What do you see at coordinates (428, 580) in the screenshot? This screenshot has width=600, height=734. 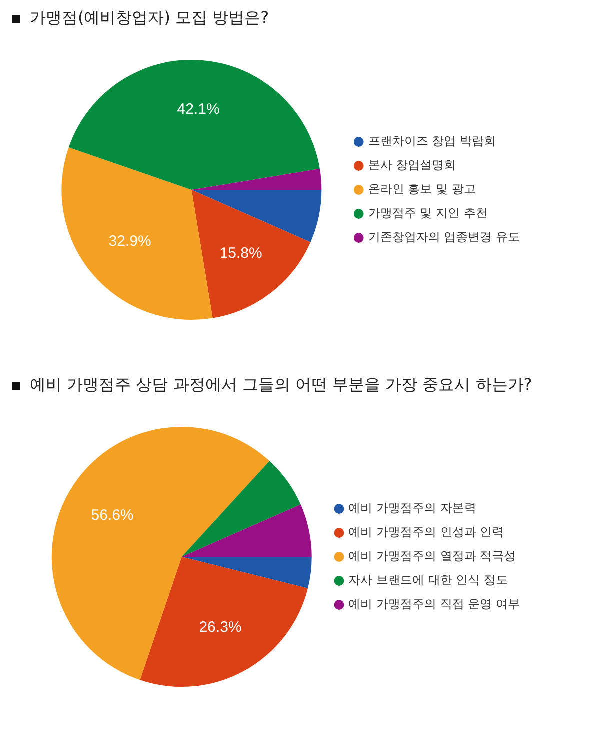 I see `legend-label: 자사 브랜드에 대한 인식 정도` at bounding box center [428, 580].